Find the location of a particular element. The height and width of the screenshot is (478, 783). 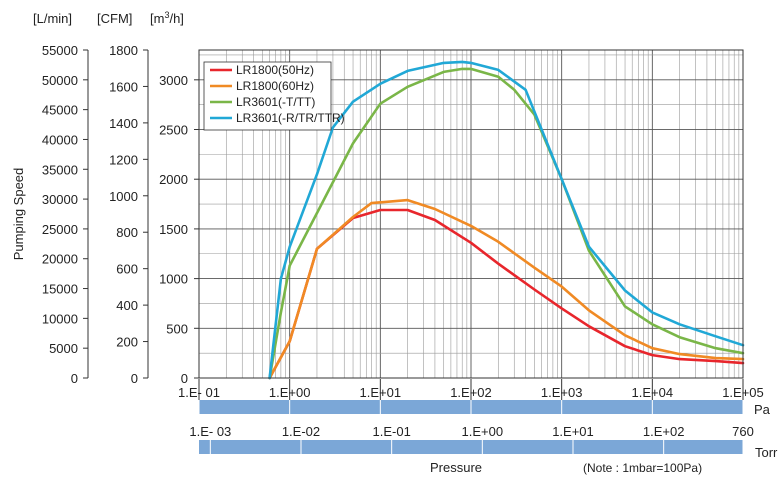

legend-label: LR3601(-R/TR/TTR) is located at coordinates (290, 118).